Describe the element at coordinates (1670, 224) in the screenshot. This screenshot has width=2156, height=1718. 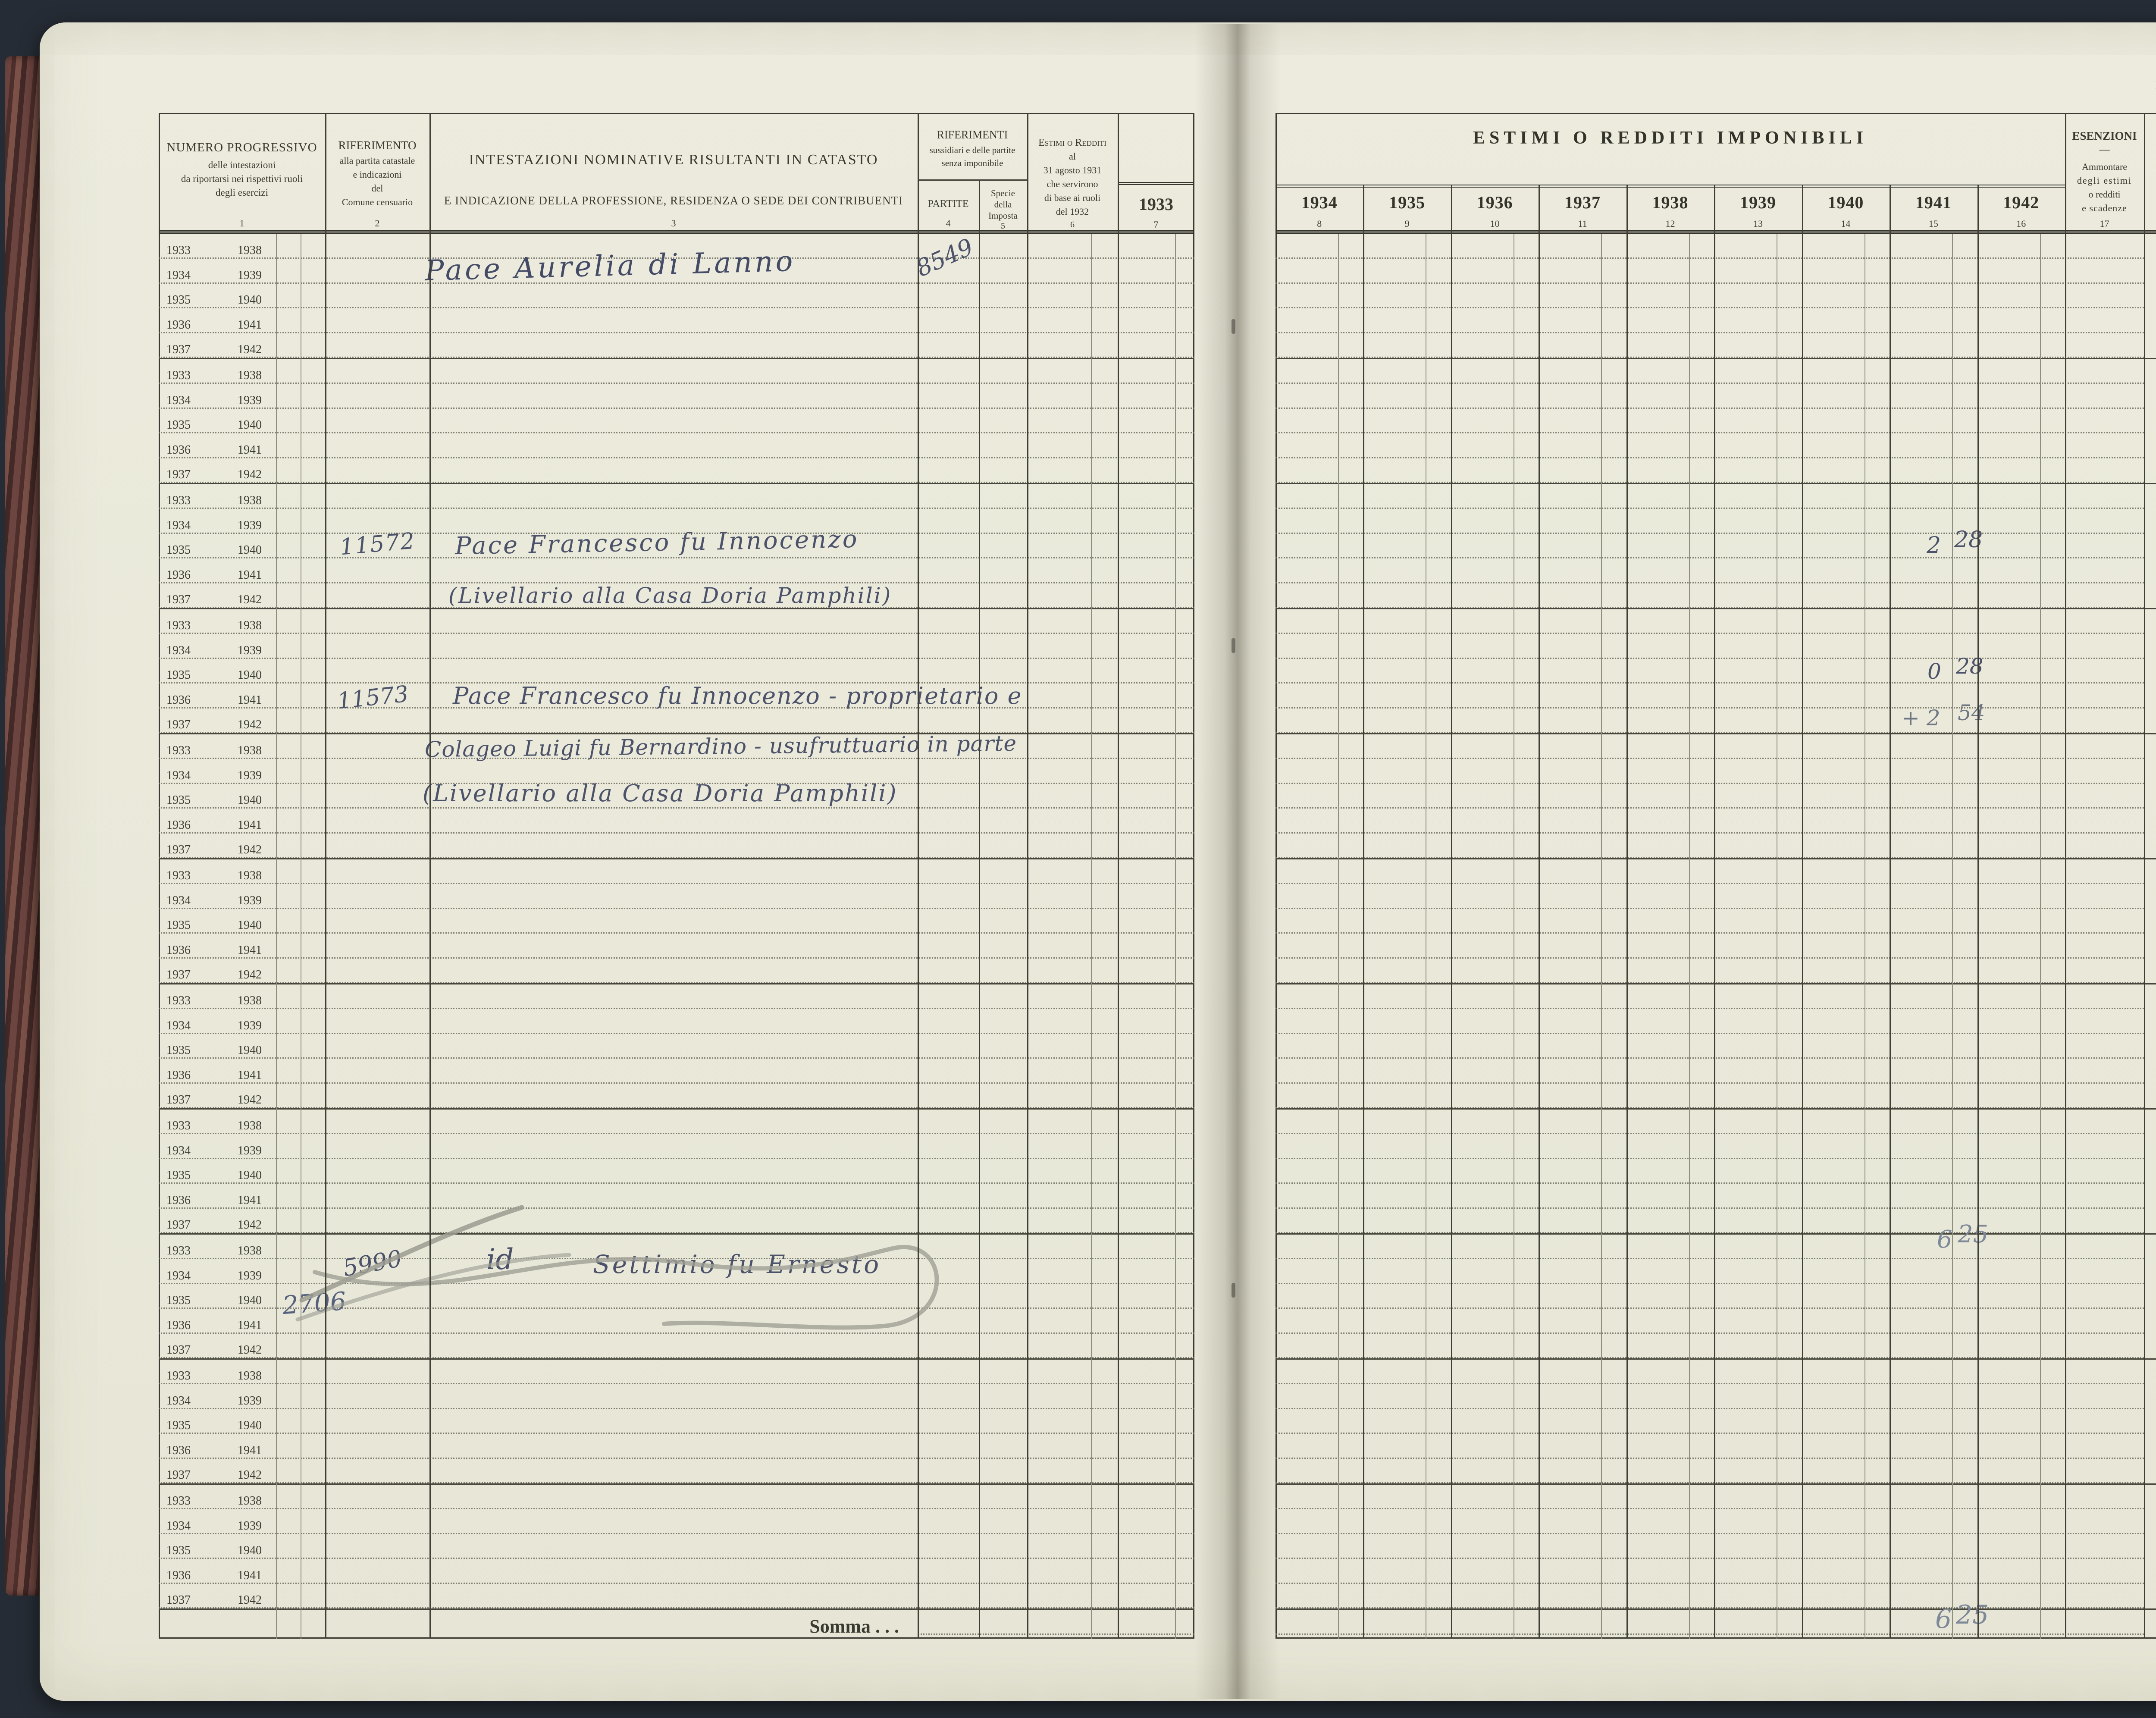
I see `year-column-number: 12` at that location.